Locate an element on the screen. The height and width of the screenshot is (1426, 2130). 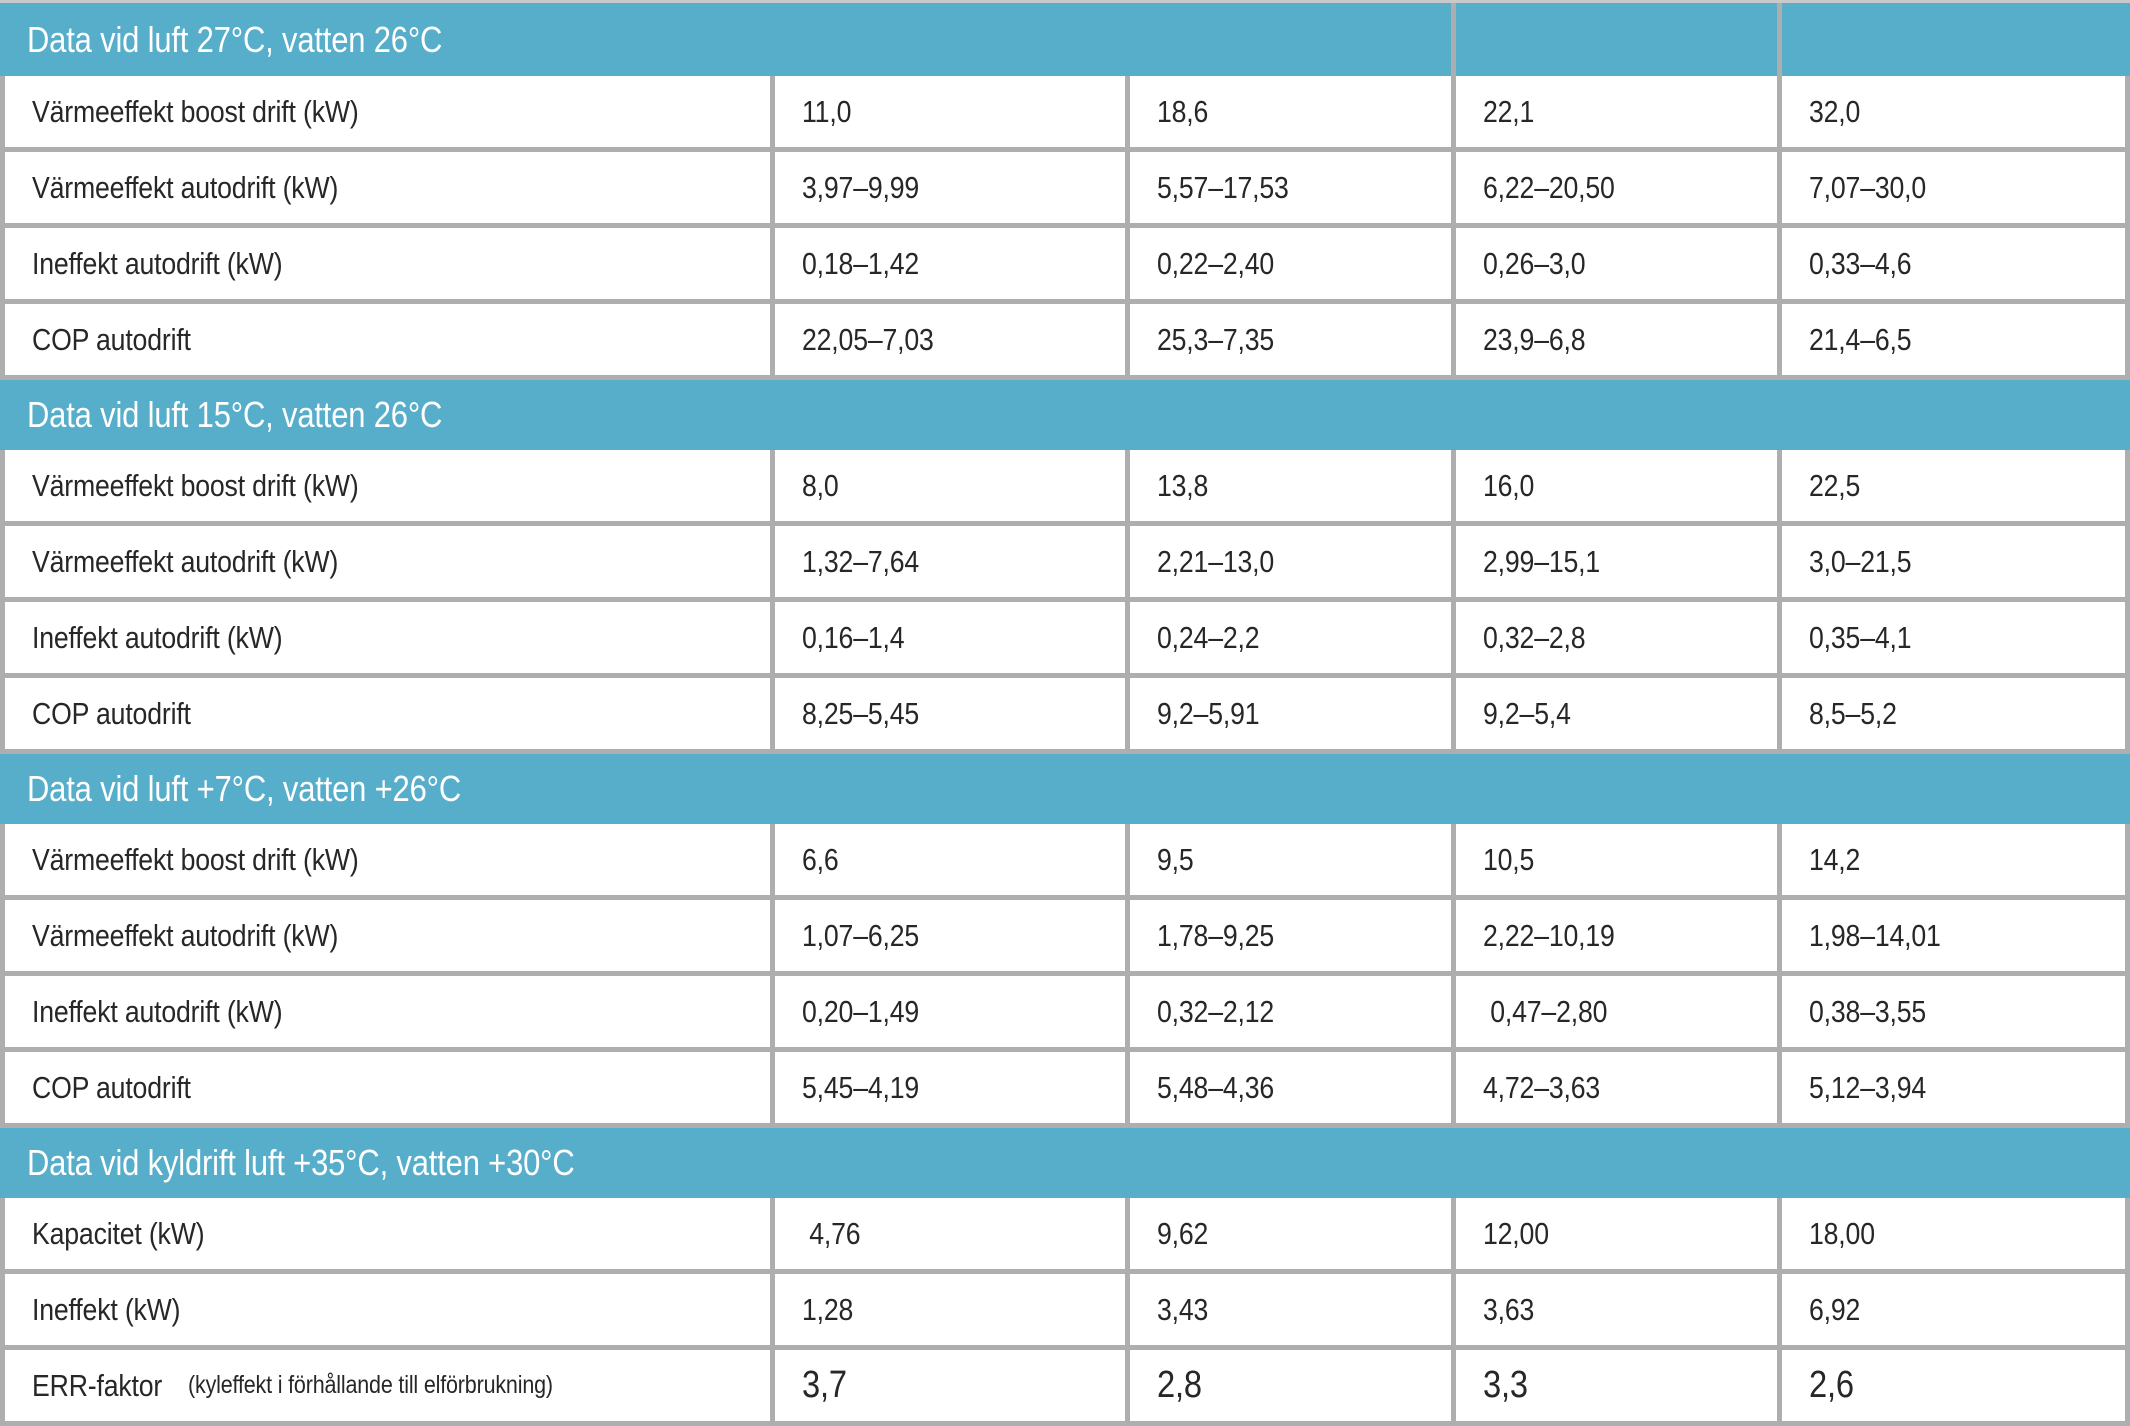
value: 2,8 is located at coordinates (1179, 1385).